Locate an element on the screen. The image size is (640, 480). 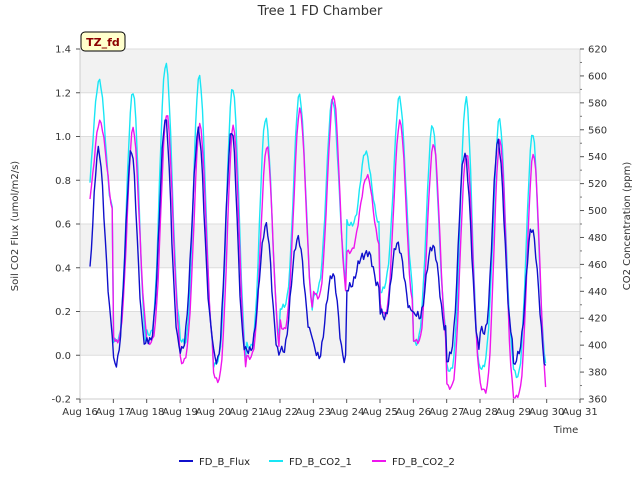
y-left-tick-label: 0.8 is located at coordinates (63, 181).